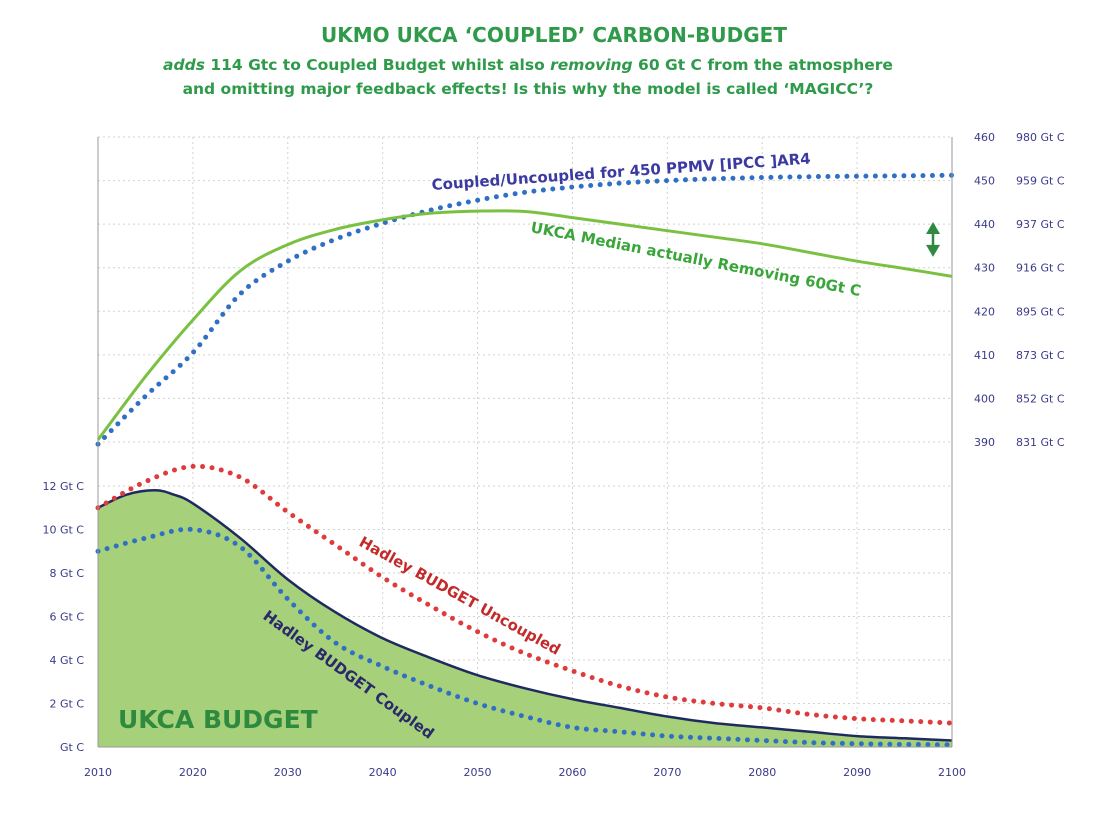 The width and height of the screenshot is (1108, 832). I want to click on x-tick-labels: 2010 2020 2030 2040 2050 2060 2070 2080 2090 2100, so click(525, 772).